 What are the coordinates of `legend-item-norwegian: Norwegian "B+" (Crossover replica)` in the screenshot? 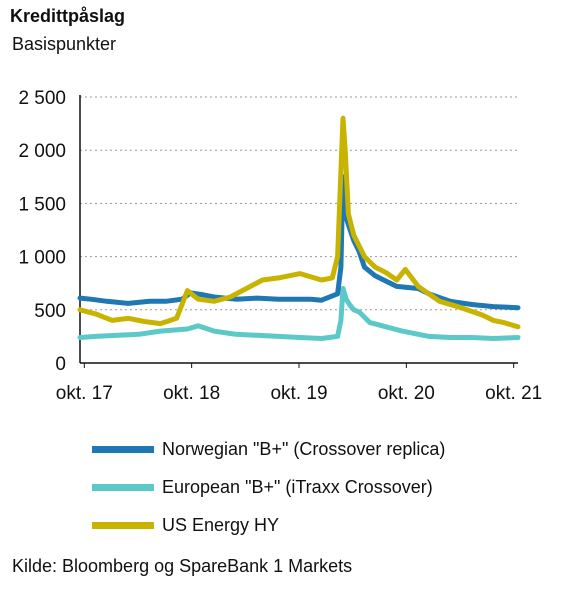 It's located at (268, 449).